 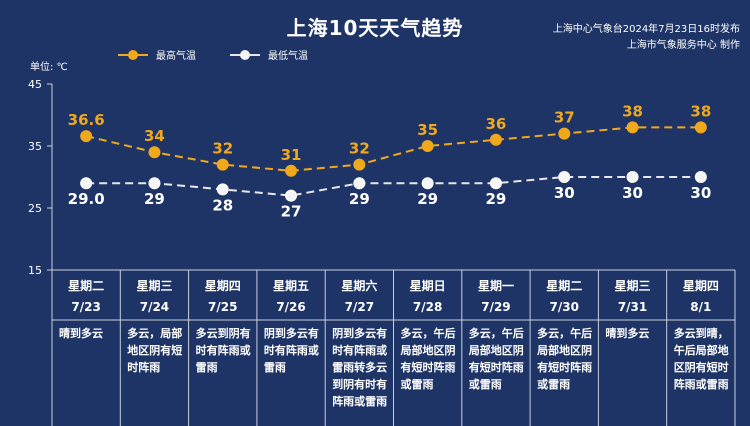 I want to click on day-weekday: 星期一, so click(x=496, y=285).